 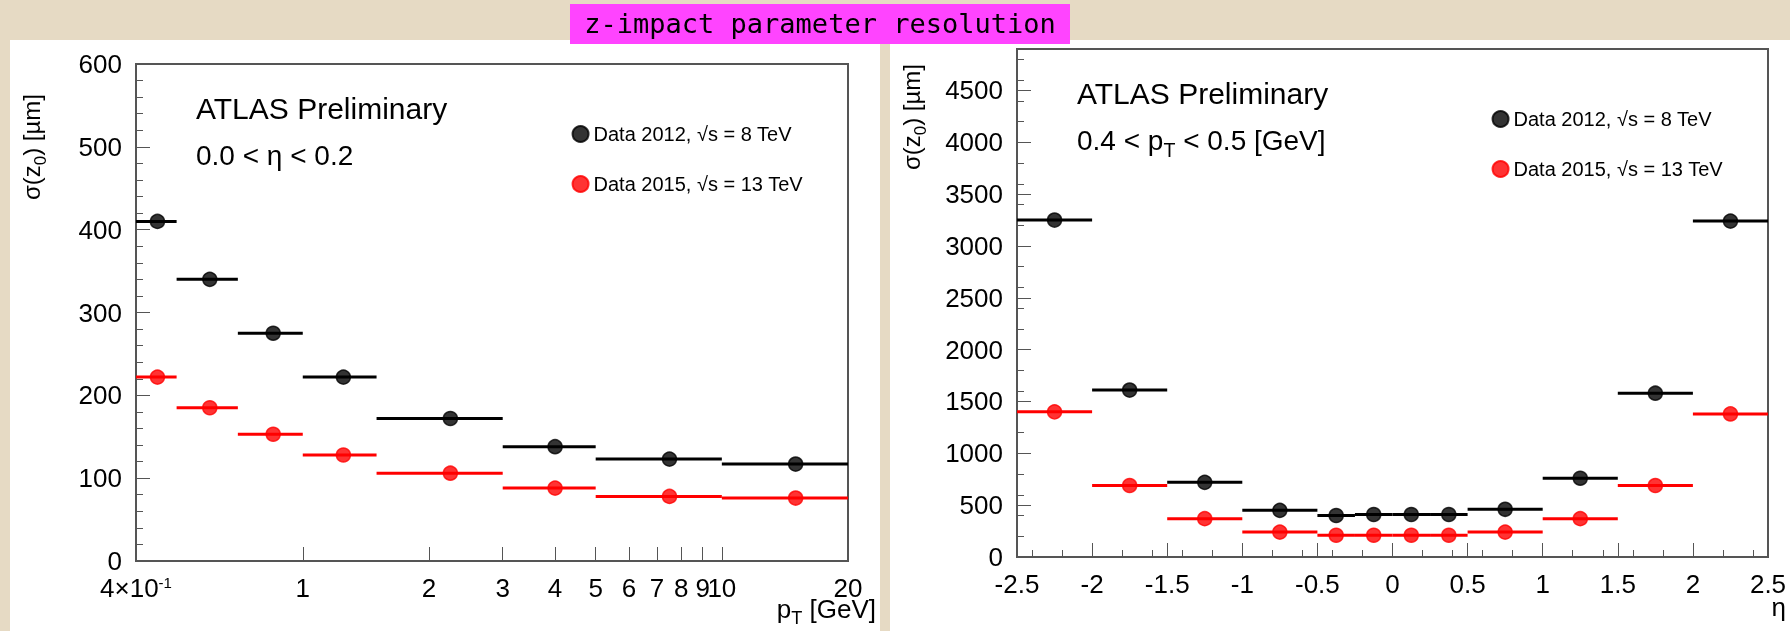 I want to click on x-tick-label: 9, so click(x=702, y=588).